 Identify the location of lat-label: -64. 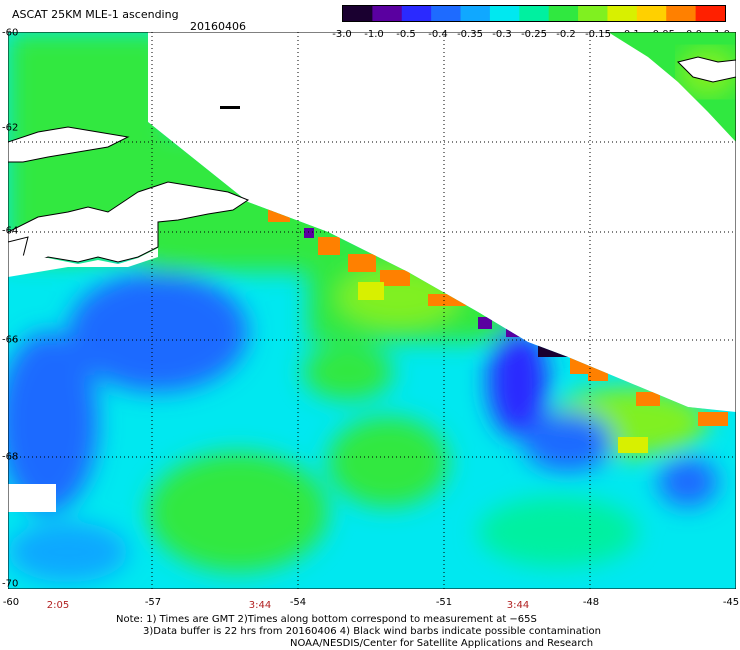
(10, 231).